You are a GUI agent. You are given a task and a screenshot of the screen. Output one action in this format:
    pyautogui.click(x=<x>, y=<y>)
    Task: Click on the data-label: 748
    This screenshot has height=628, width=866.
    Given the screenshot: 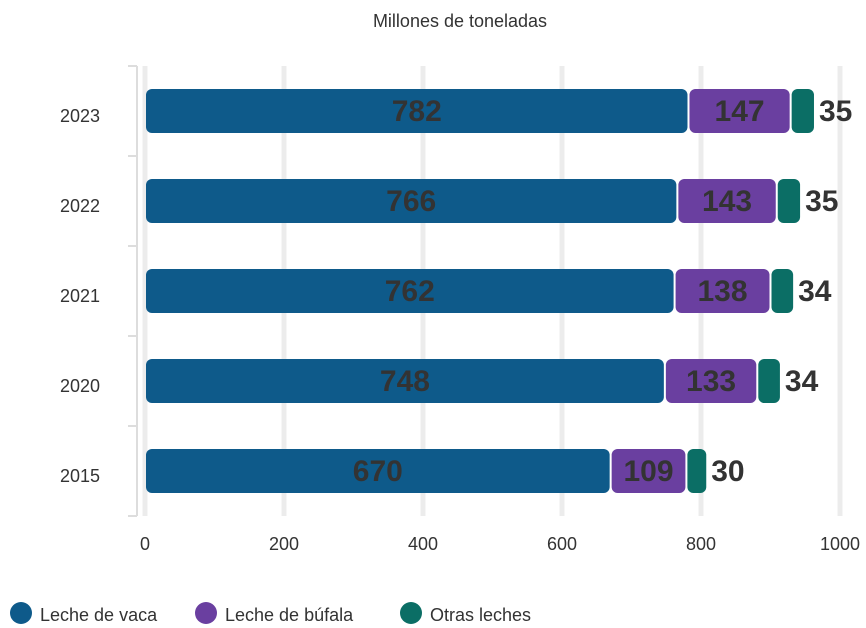 What is the action you would take?
    pyautogui.click(x=405, y=381)
    